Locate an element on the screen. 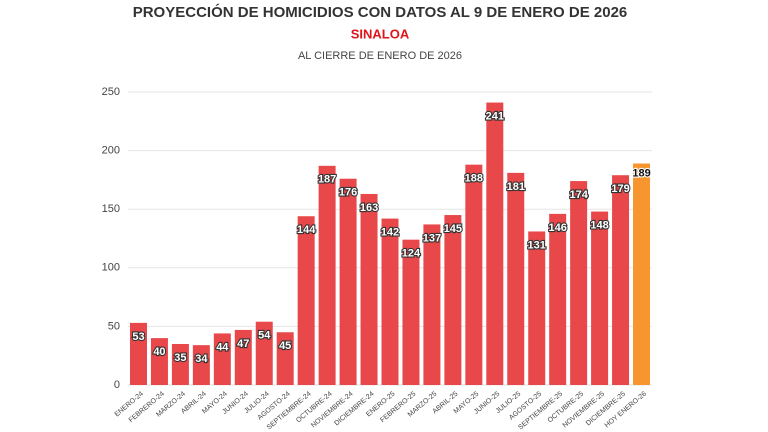 The image size is (768, 432). y-tick-label: 150 is located at coordinates (111, 209).